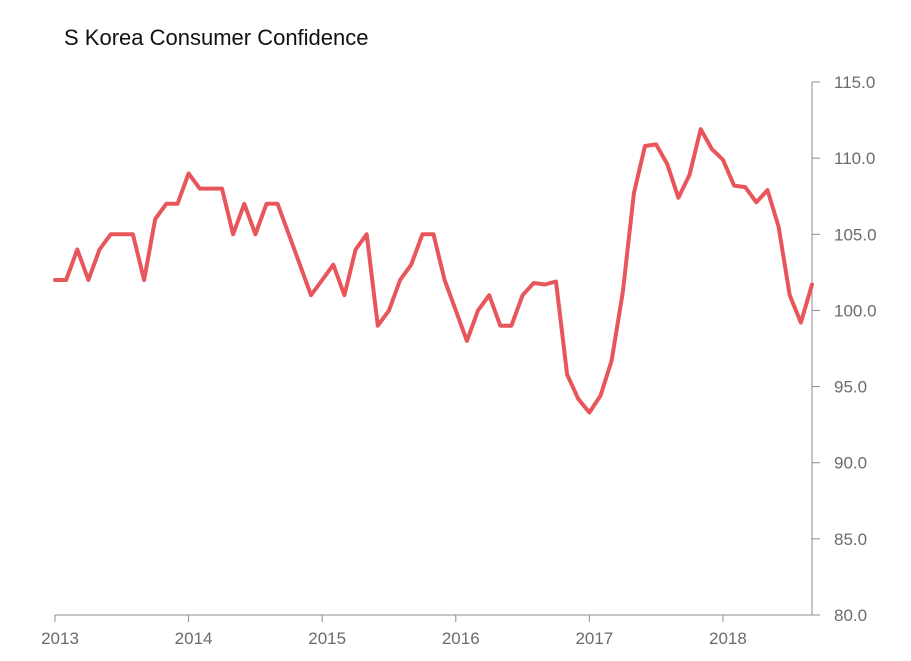 Image resolution: width=911 pixels, height=661 pixels. I want to click on y-tick-label: 110.0, so click(854, 158).